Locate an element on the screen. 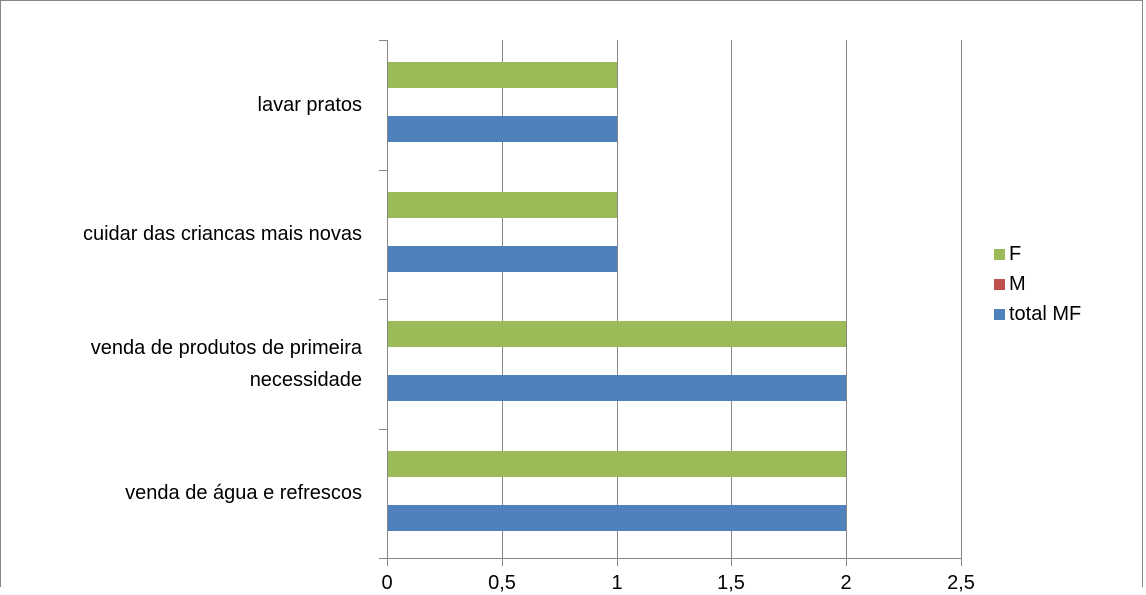 The height and width of the screenshot is (595, 1146). legend-item-m: M is located at coordinates (1037, 284).